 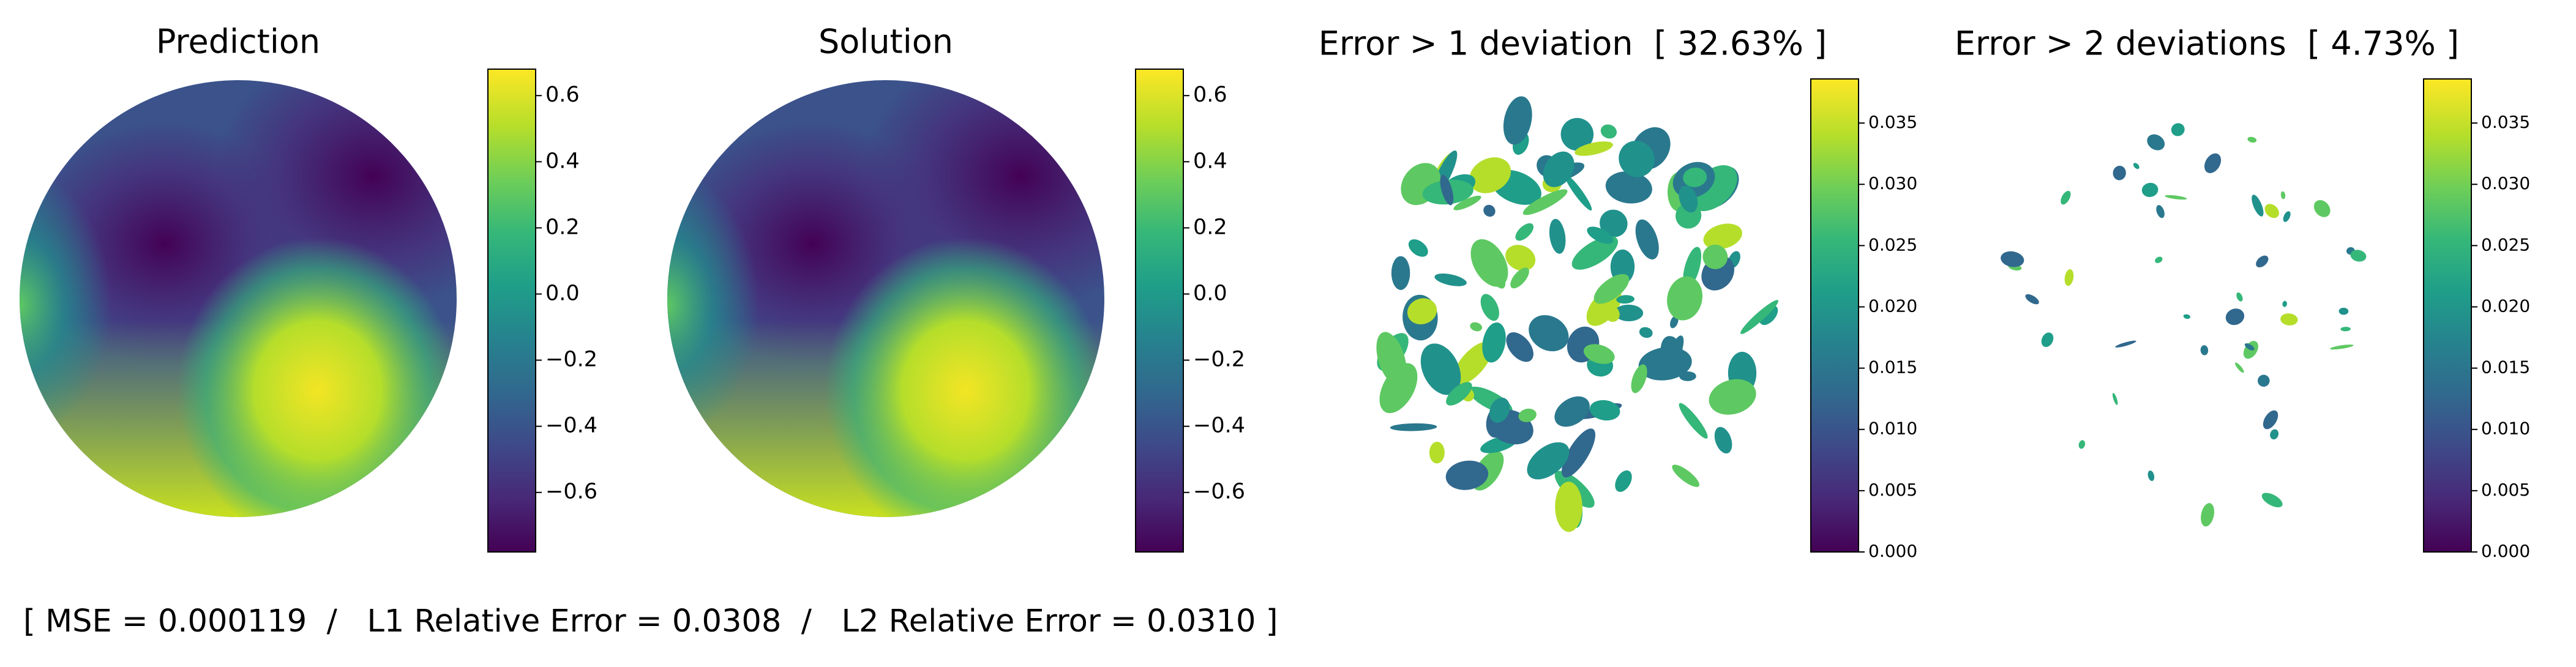 What do you see at coordinates (2505, 429) in the screenshot?
I see `colorbar-tick-label: 0.010` at bounding box center [2505, 429].